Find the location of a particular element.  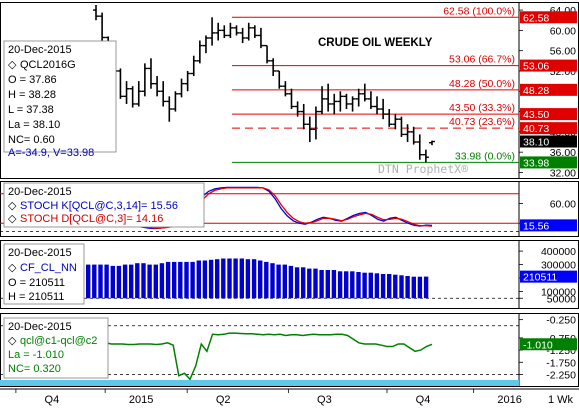

spread-tick-label-3: -1.750 is located at coordinates (561, 363).